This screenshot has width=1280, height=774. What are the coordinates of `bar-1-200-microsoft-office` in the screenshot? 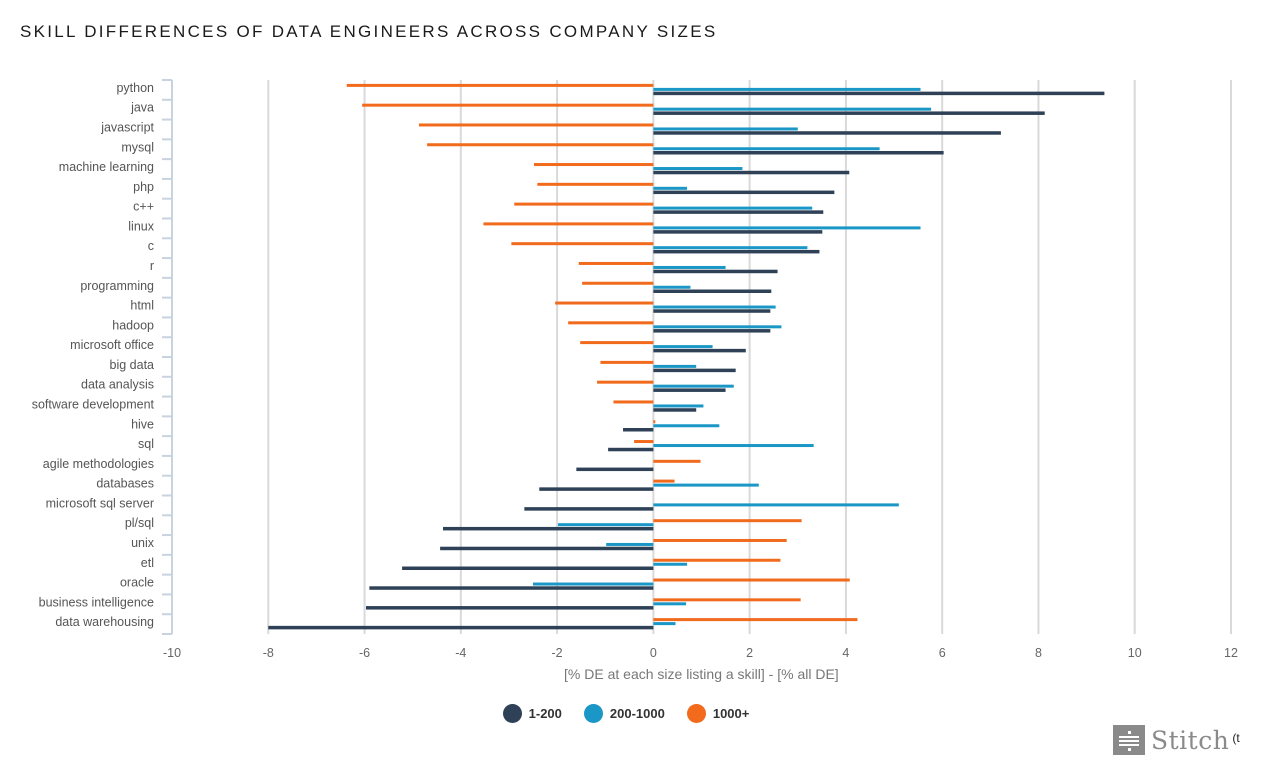 It's located at (699, 350).